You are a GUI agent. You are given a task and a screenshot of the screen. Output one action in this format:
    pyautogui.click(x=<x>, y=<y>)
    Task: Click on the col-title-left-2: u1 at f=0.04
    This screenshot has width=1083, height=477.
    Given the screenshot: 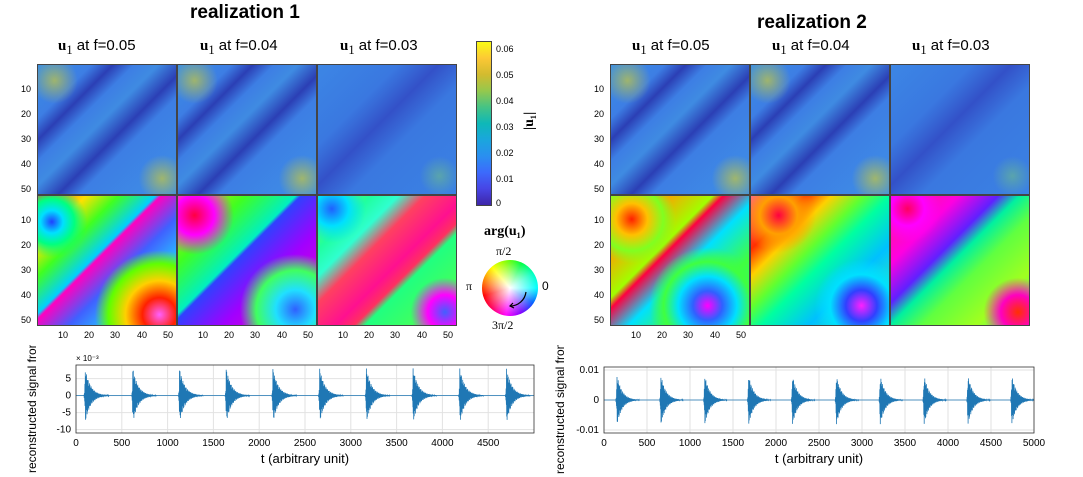 What is the action you would take?
    pyautogui.click(x=239, y=47)
    